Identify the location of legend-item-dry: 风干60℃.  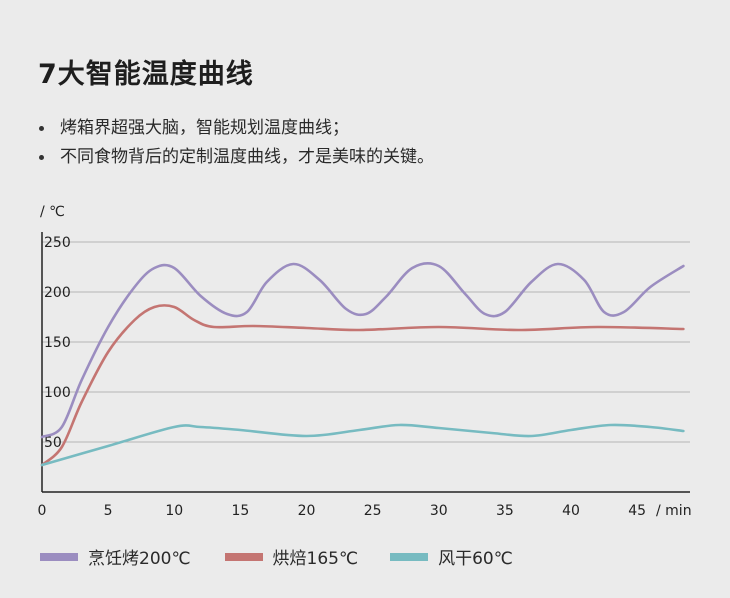
(451, 556).